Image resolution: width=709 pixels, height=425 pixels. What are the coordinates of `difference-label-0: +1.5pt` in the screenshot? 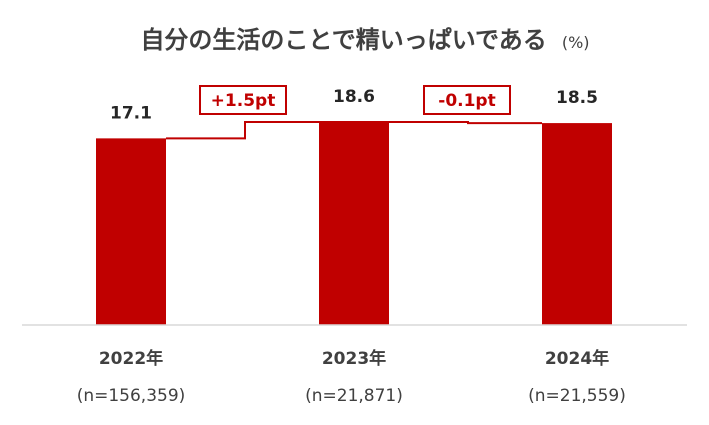 It's located at (243, 101).